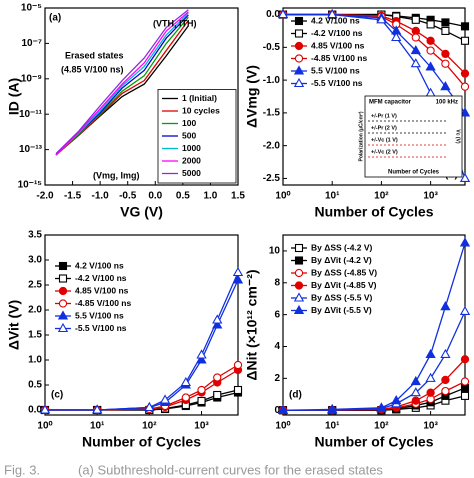 The height and width of the screenshot is (478, 474). Describe the element at coordinates (252, 324) in the screenshot. I see `y-axis-label: ΔNit (×10¹² cm⁻²)` at that location.